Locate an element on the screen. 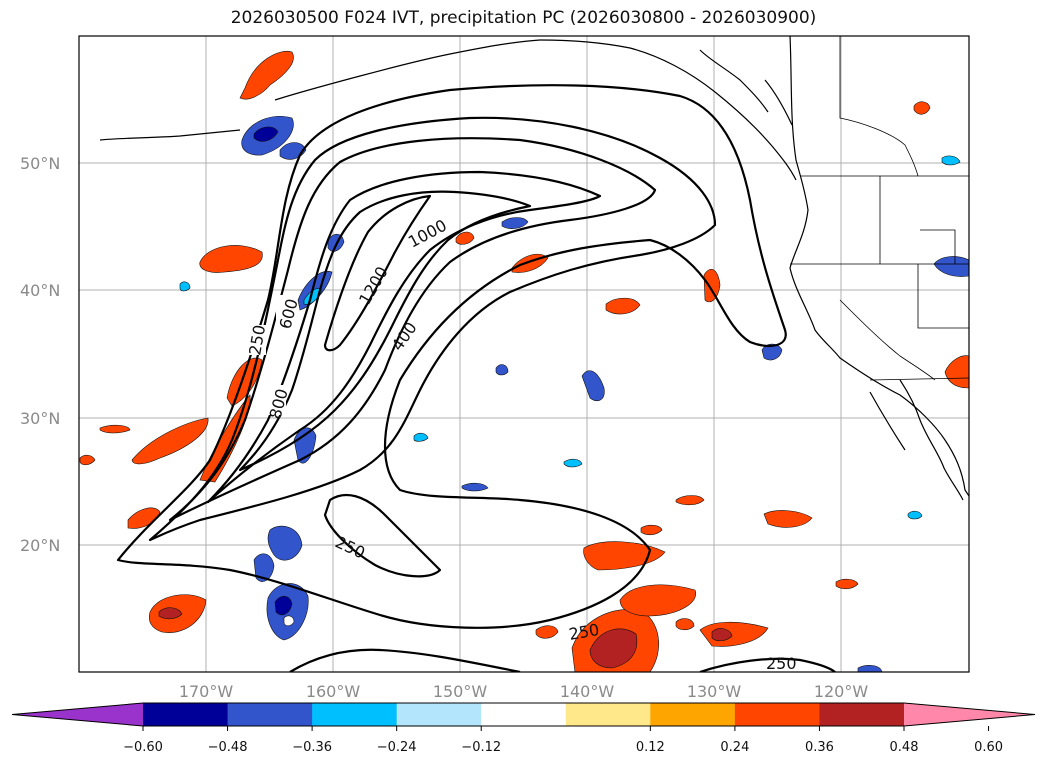 Image resolution: width=1047 pixels, height=765 pixels. colorbar-tick-label: 0.12 is located at coordinates (650, 747).